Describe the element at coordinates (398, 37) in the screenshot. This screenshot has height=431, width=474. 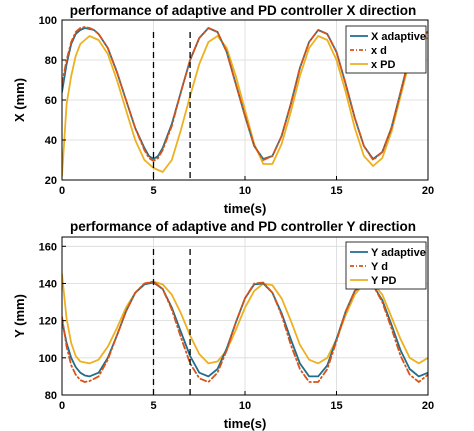
I see `legend-label-adaptive: X adaptive` at that location.